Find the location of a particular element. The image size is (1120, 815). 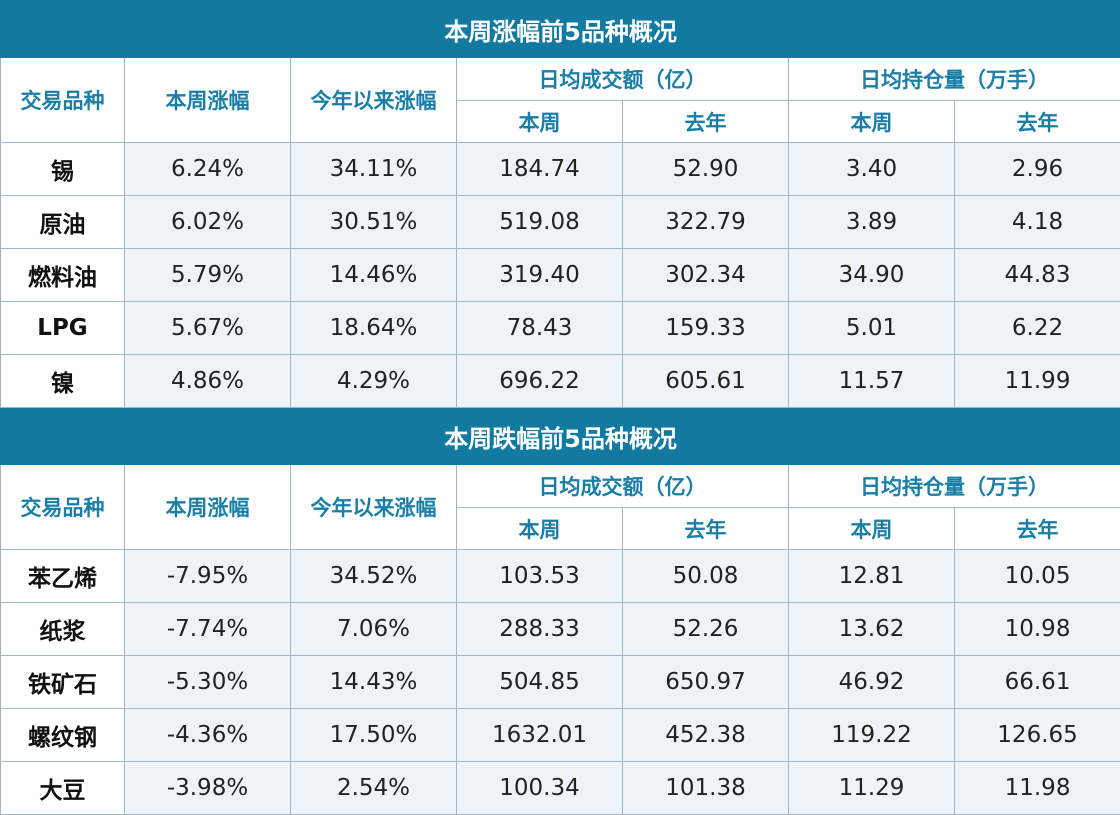

ytd-change-value: 7.06% is located at coordinates (374, 629).